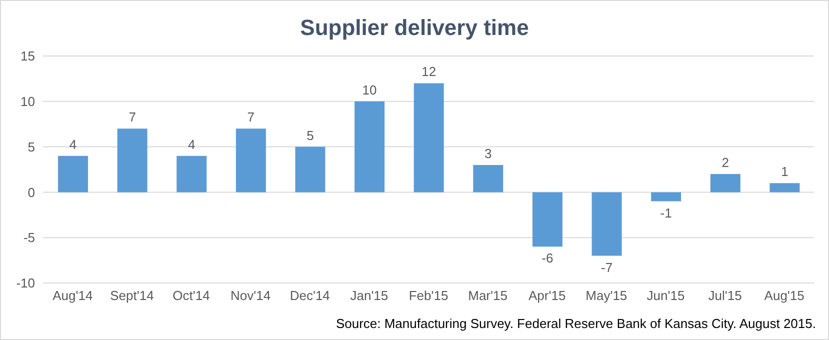 Image resolution: width=829 pixels, height=340 pixels. Describe the element at coordinates (369, 90) in the screenshot. I see `data-label: 10` at that location.